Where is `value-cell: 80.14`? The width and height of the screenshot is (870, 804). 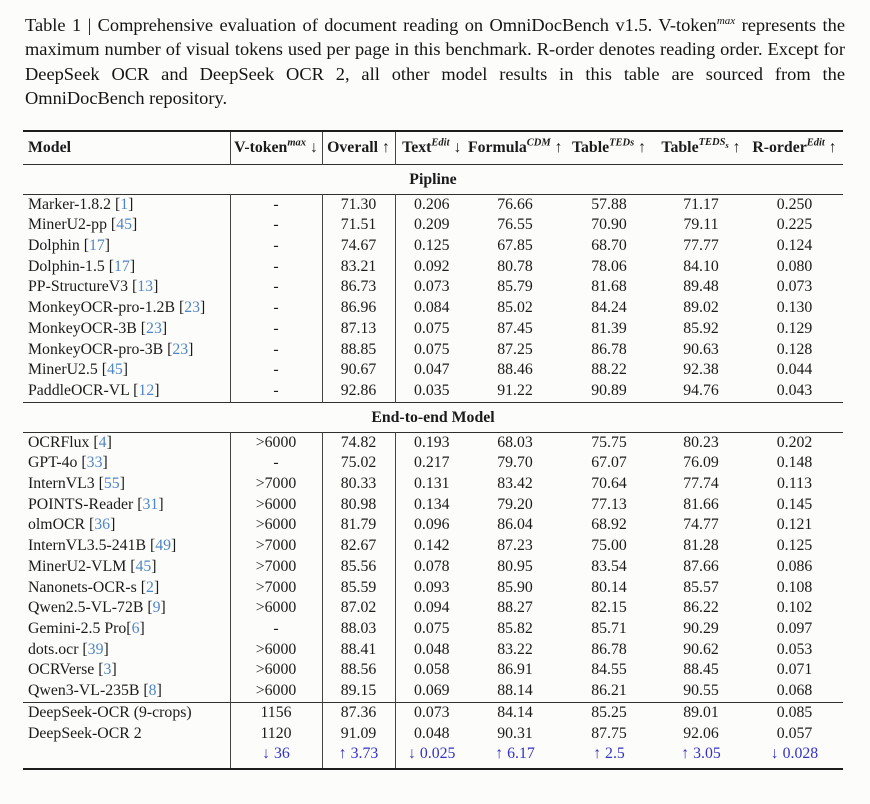 value-cell: 80.14 is located at coordinates (609, 587).